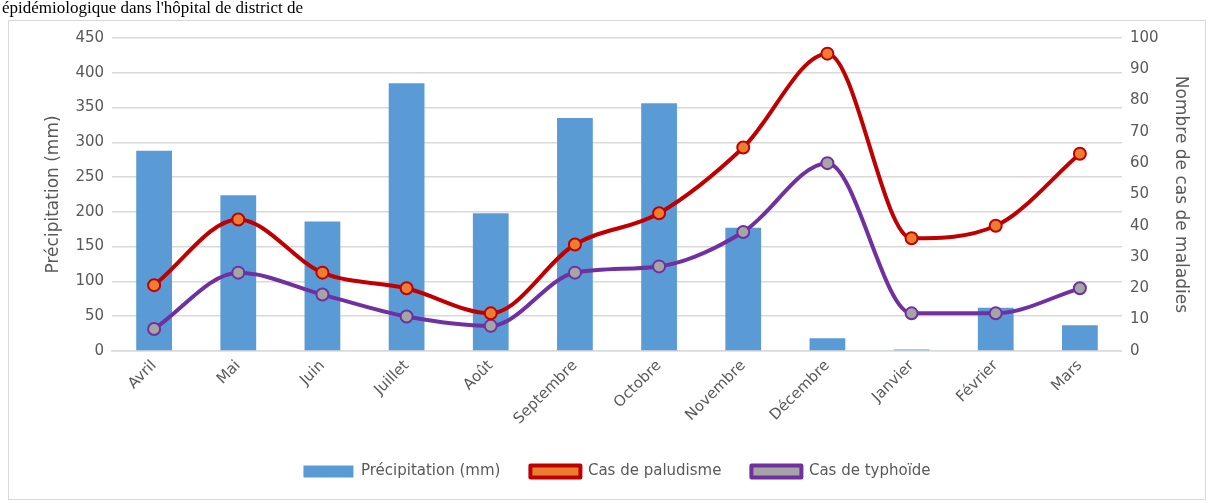  Describe the element at coordinates (90, 141) in the screenshot. I see `y-tick-label: 300` at that location.